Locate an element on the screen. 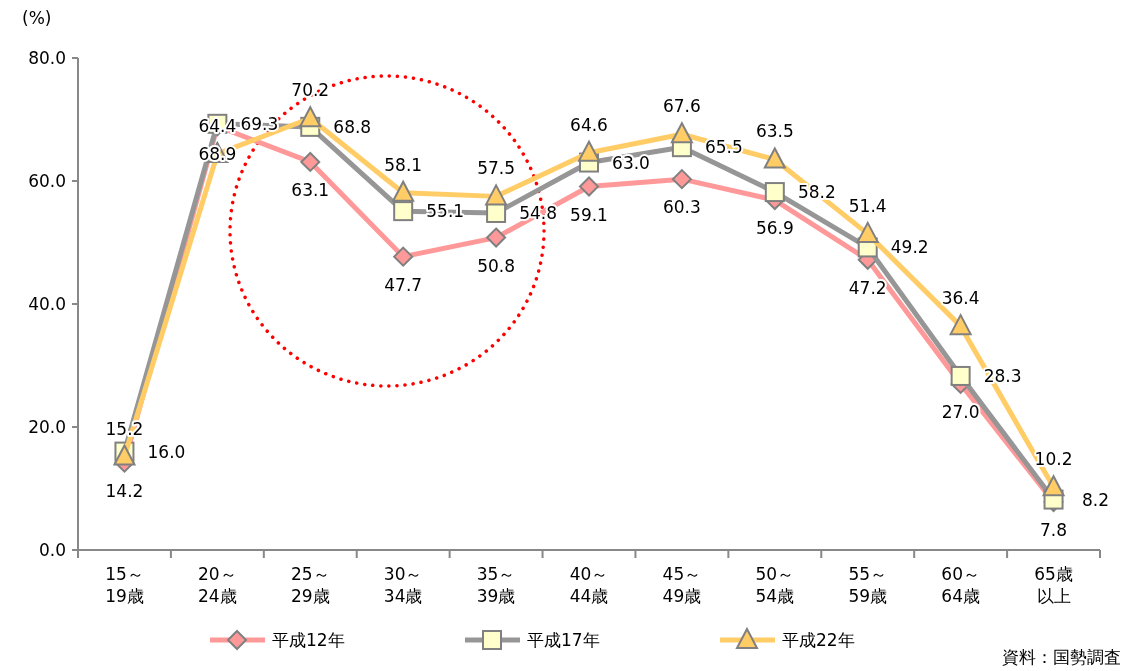 The height and width of the screenshot is (671, 1129). x-tick-label: 25～29歳 is located at coordinates (310, 585).